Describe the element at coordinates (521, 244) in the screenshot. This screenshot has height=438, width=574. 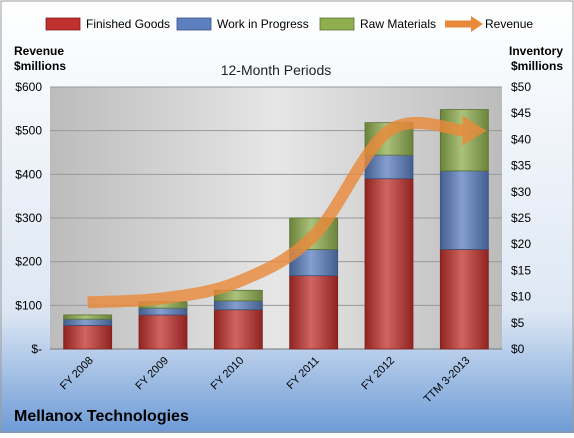
I see `right-axis-tick-label: $20` at that location.